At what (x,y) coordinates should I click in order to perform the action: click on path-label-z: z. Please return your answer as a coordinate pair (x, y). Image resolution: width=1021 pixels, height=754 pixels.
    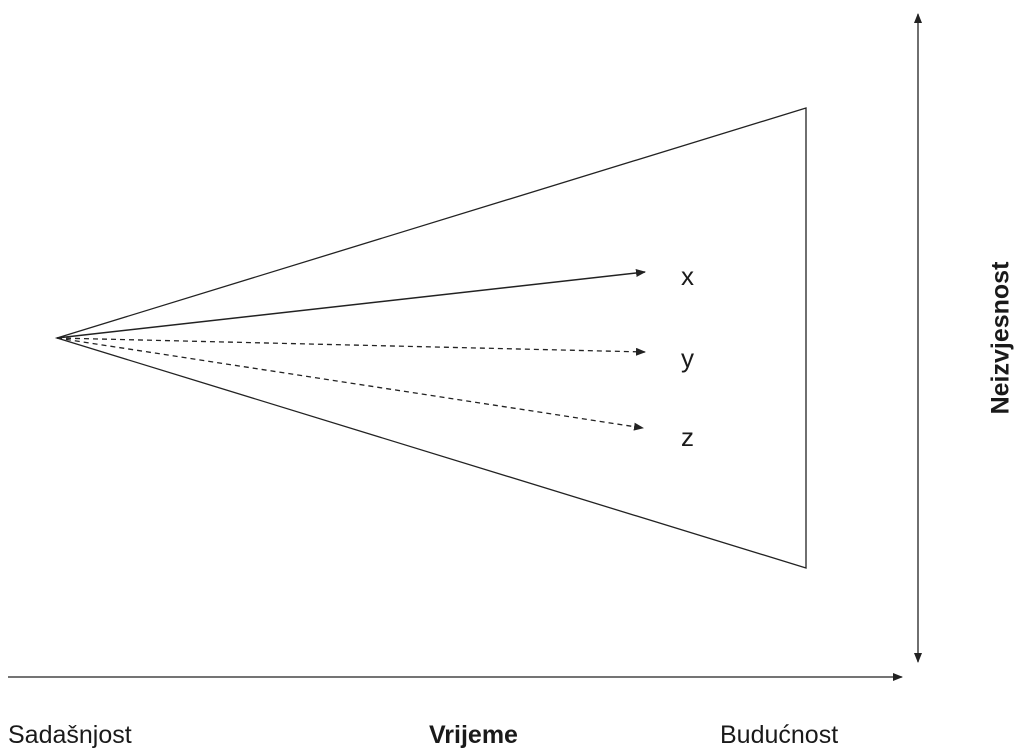
    Looking at the image, I should click on (687, 437).